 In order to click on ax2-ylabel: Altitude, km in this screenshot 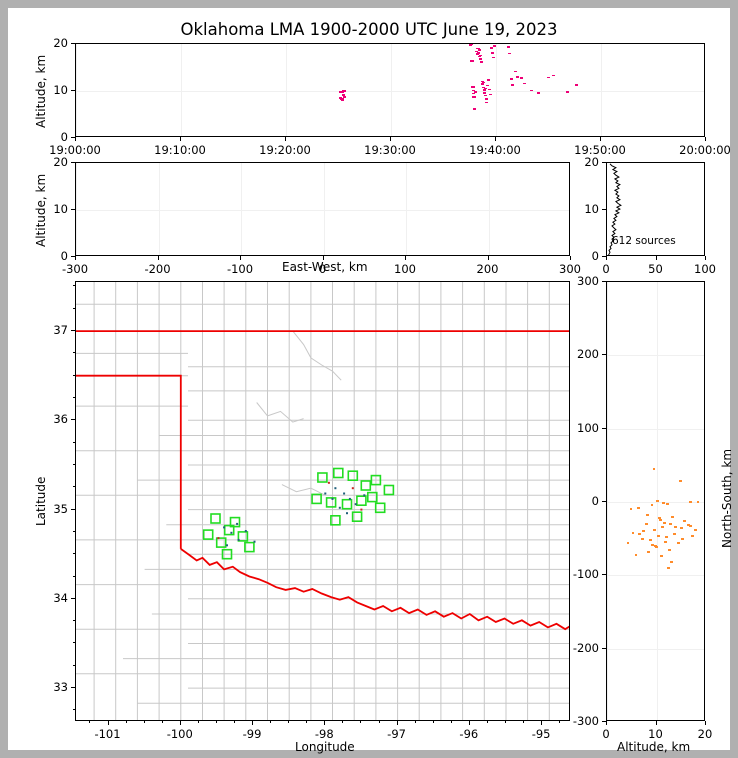, I will do `click(41, 210)`.